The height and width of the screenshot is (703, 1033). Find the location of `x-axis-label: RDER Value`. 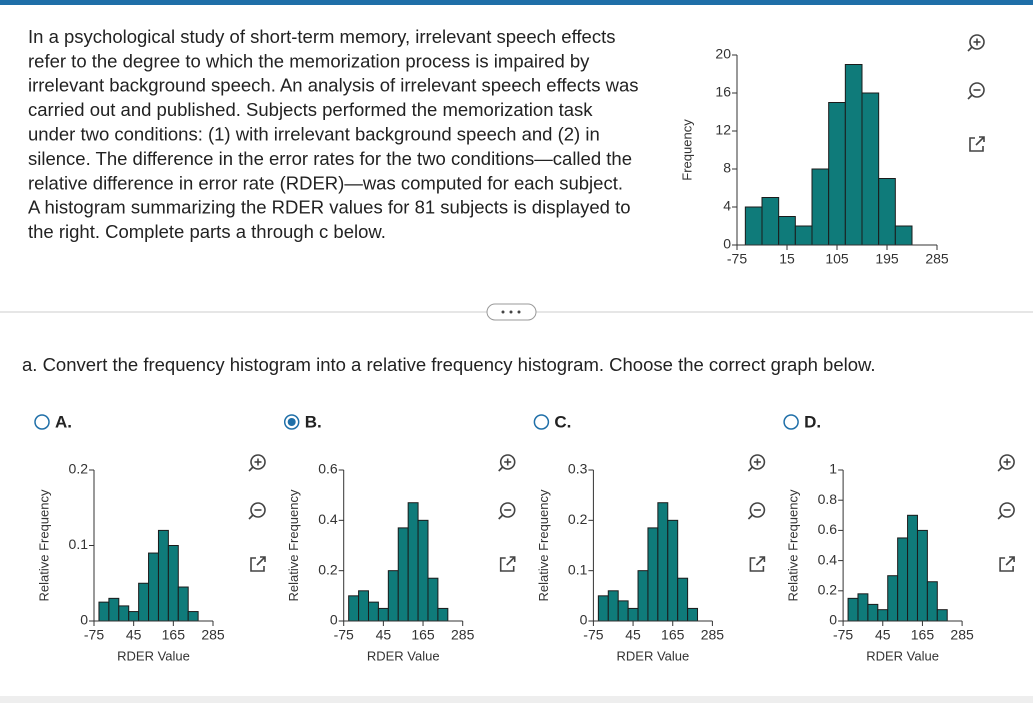

x-axis-label: RDER Value is located at coordinates (153, 655).